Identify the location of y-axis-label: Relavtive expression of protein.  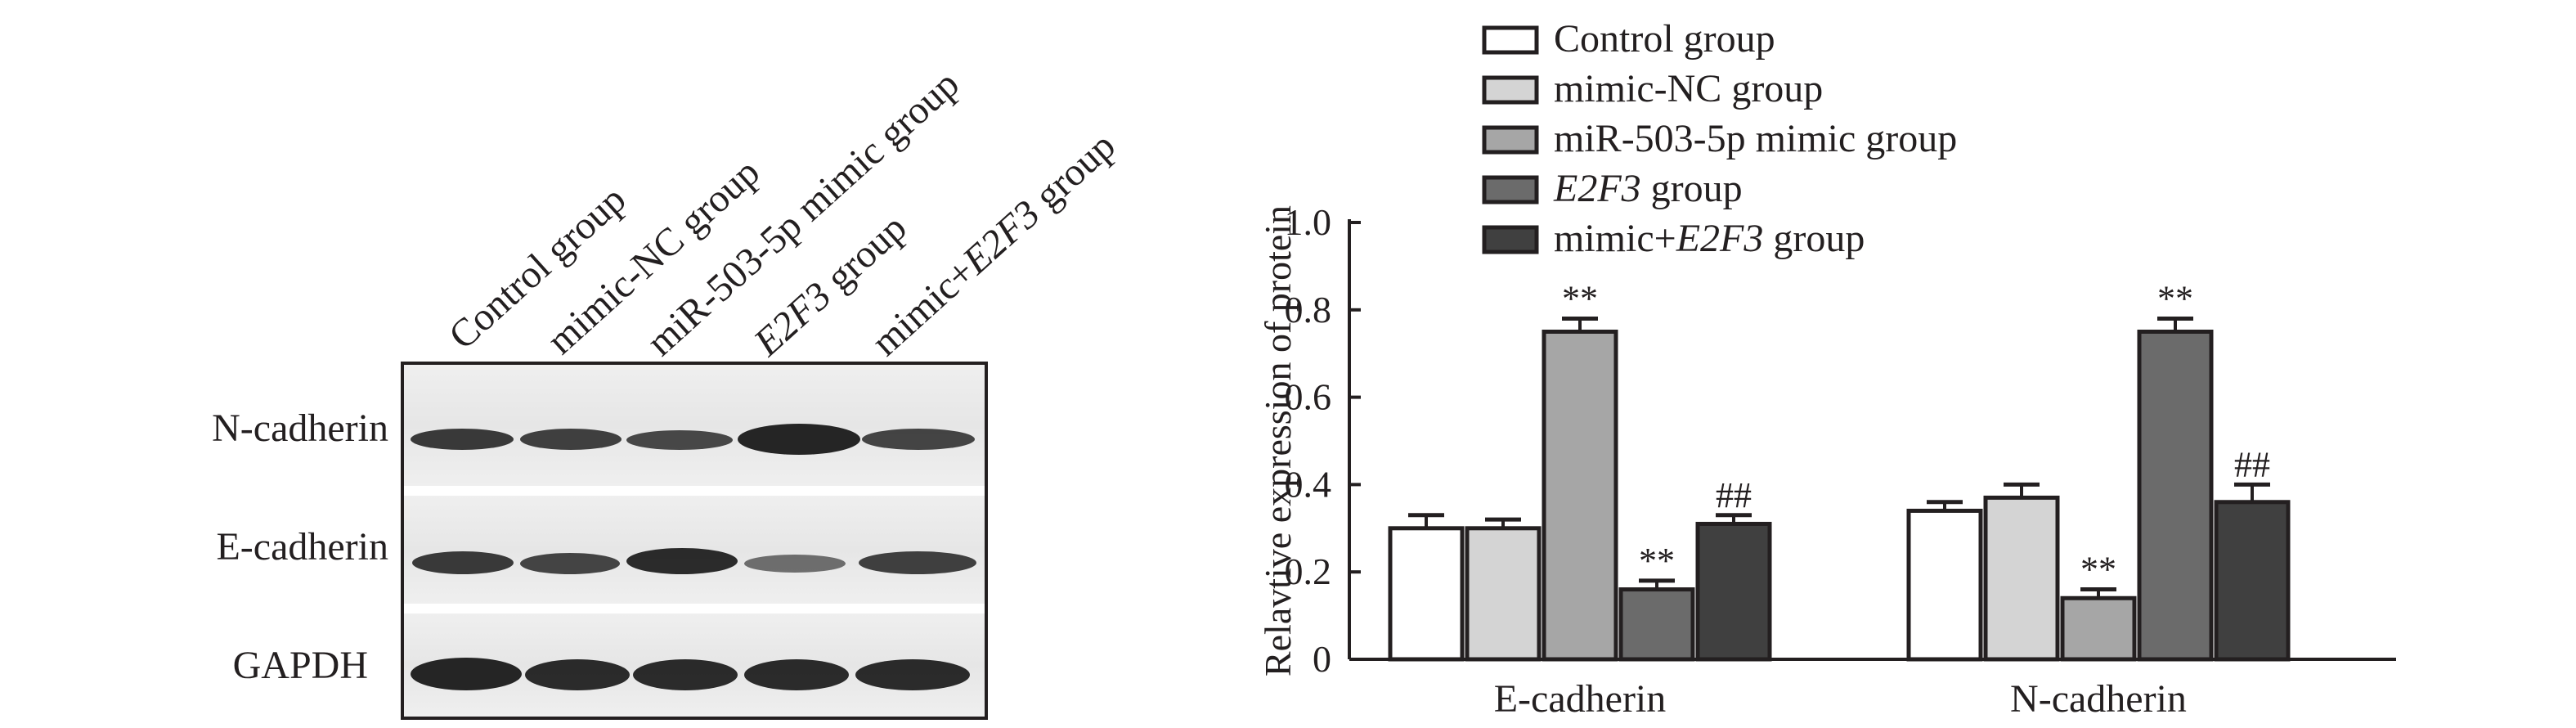
(1278, 440).